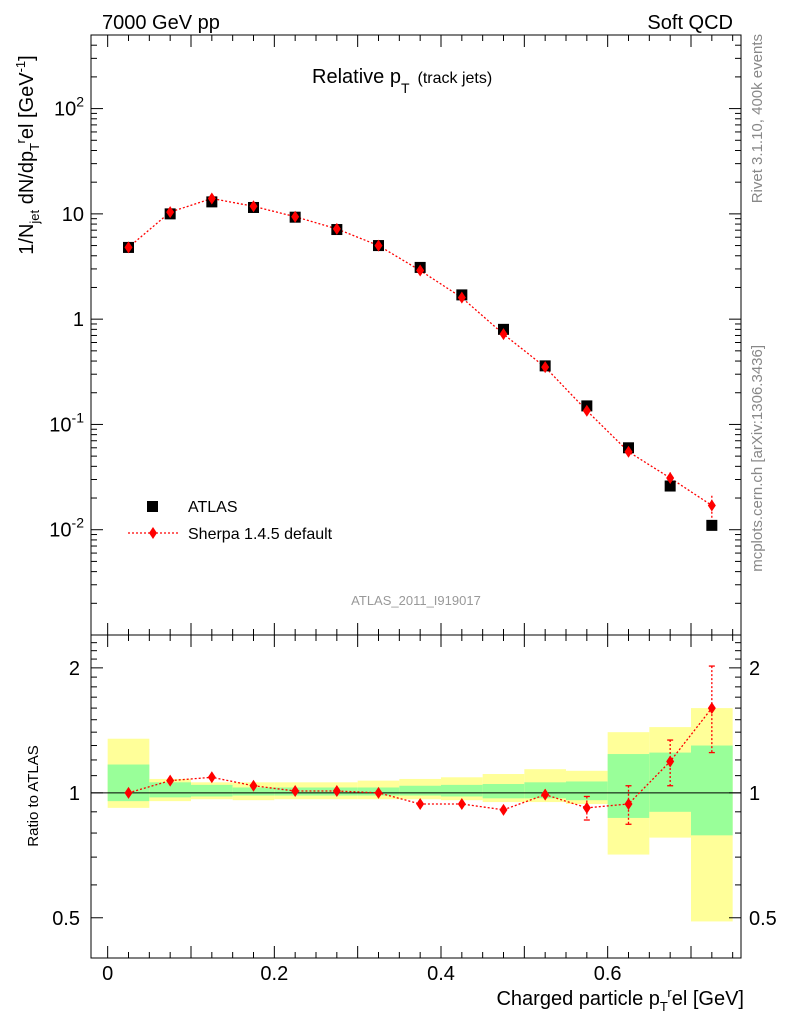  Describe the element at coordinates (402, 81) in the screenshot. I see `main-title: Relative pT(track jets)` at that location.